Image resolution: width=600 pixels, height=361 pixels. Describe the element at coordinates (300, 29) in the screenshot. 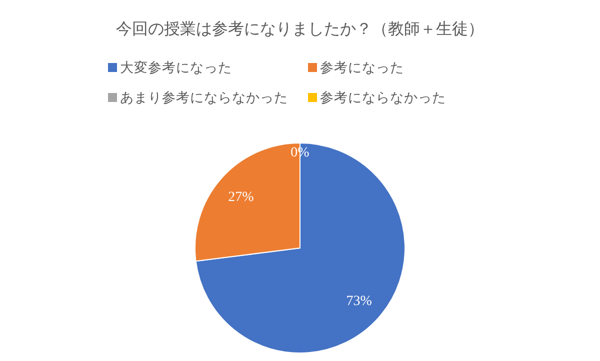

I see `chart-title: 今回の授業は参考になりましたか？（教師＋生徒）` at that location.